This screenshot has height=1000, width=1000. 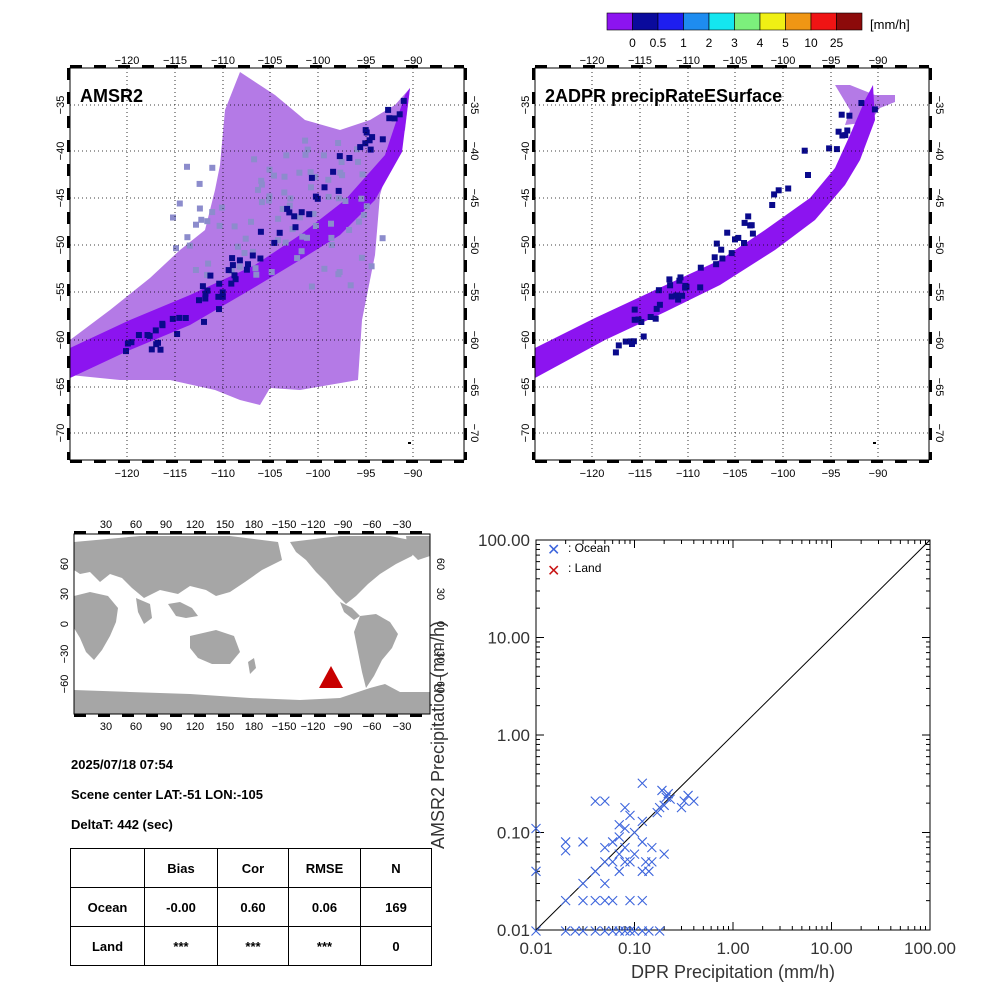 I want to click on colorbar-unit: [mm/h], so click(x=890, y=24).